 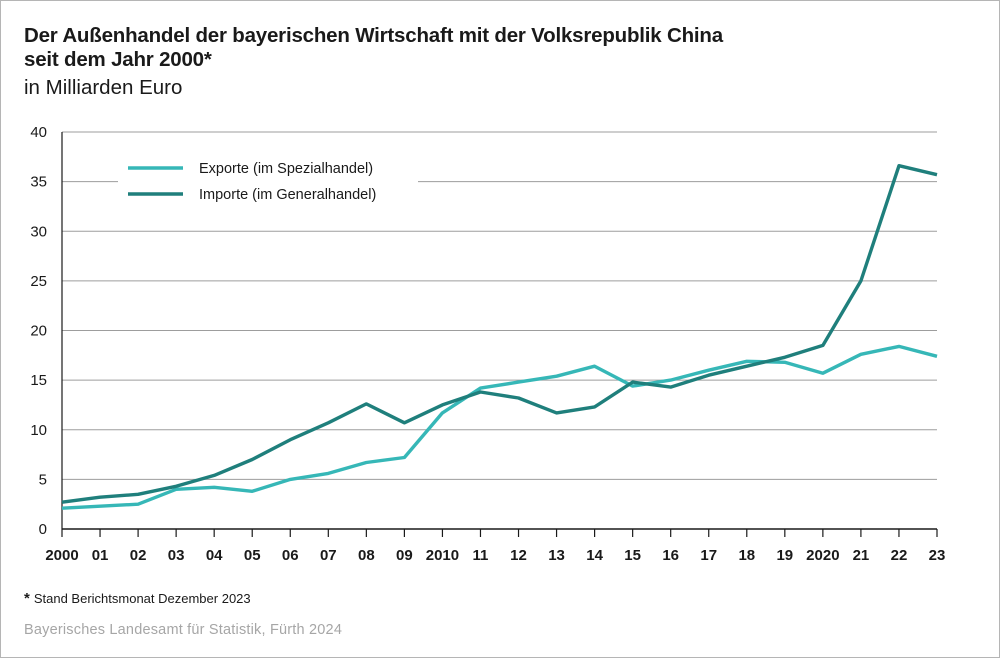 I want to click on y-tick-label: 20, so click(x=38, y=331).